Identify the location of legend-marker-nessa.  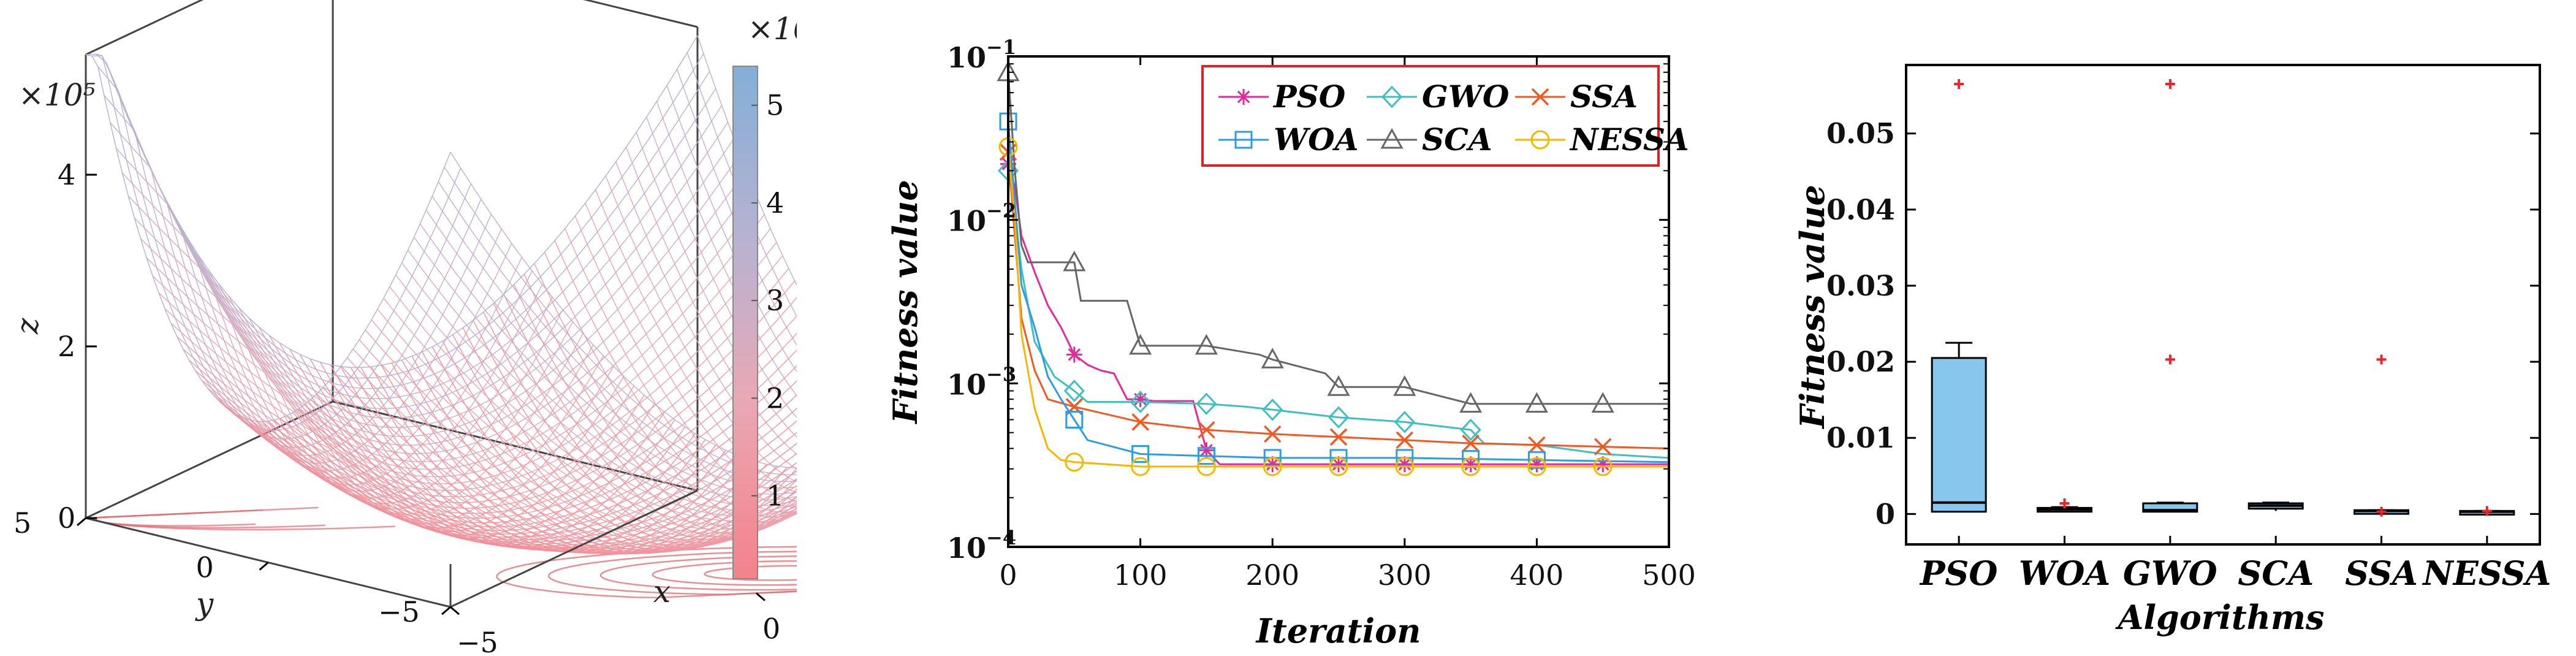
(1540, 140).